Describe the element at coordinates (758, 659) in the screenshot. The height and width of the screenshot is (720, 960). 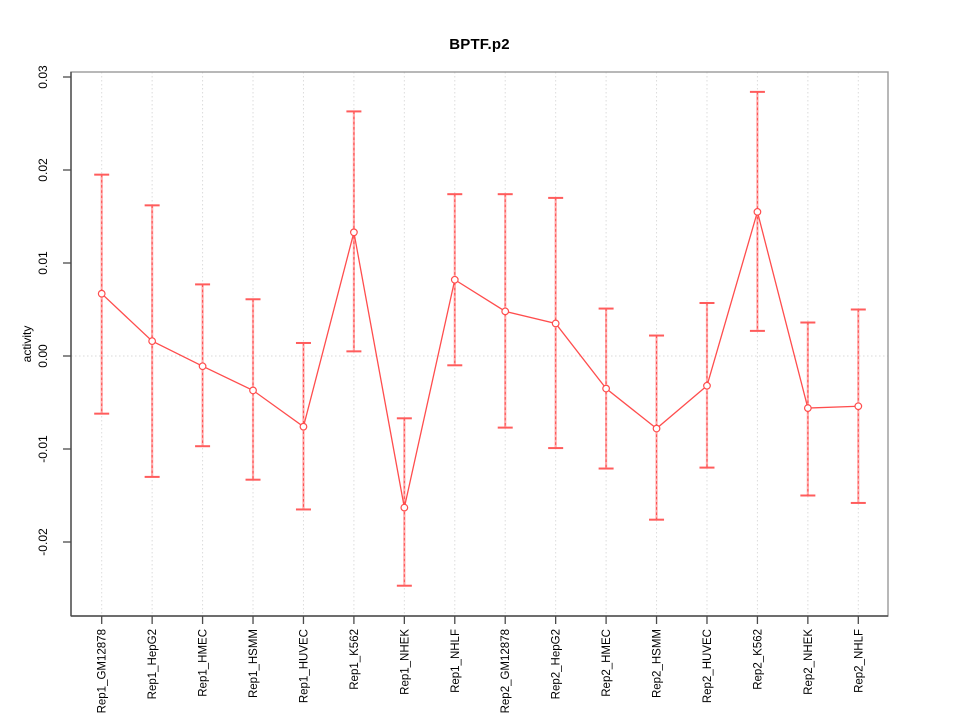
I see `x-tick-label: Rep2_K562` at that location.